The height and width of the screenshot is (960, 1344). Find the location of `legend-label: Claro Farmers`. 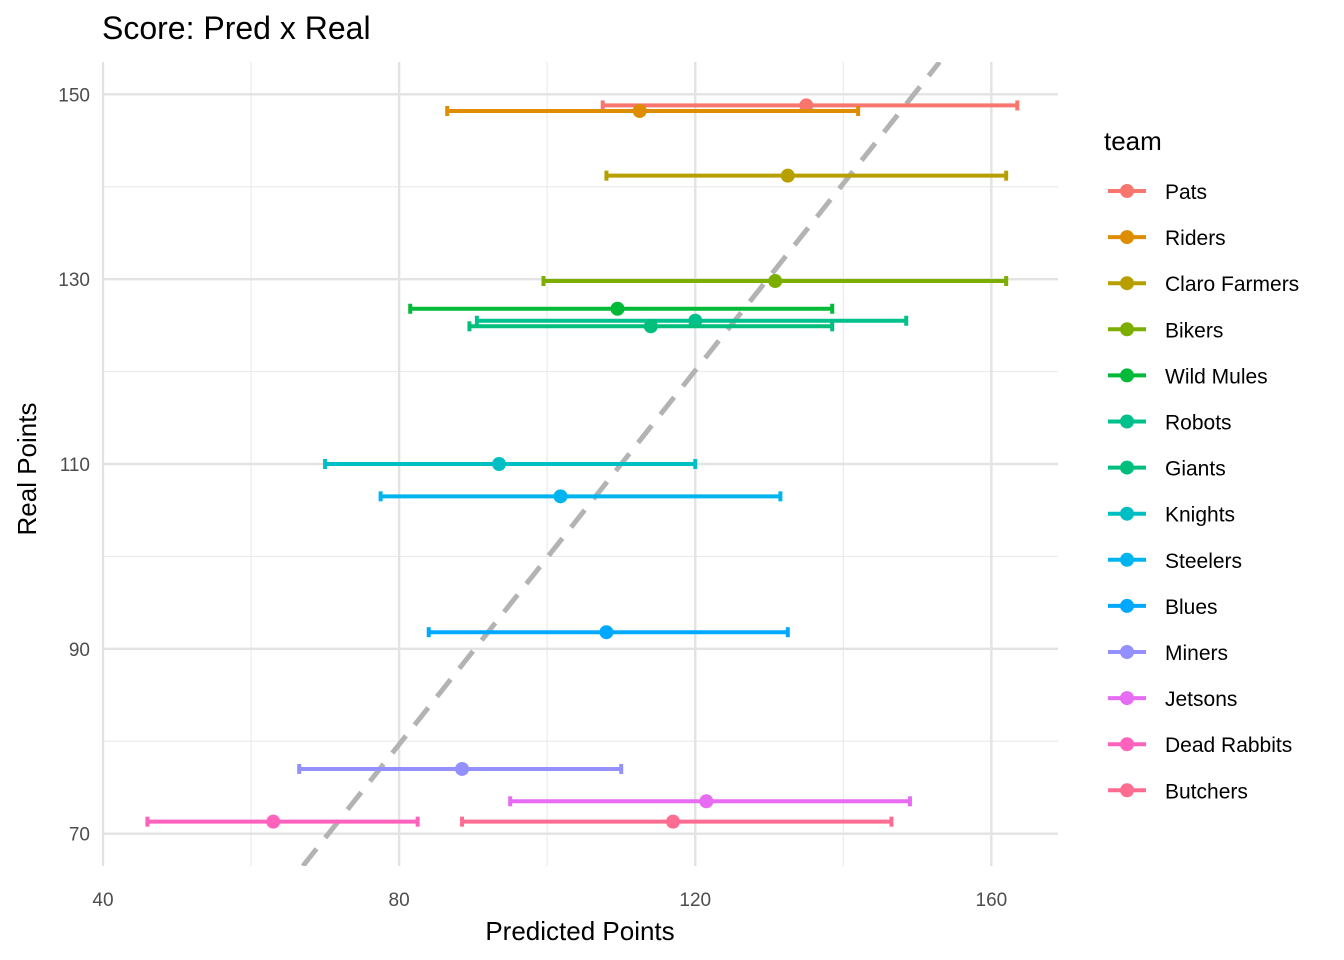

legend-label: Claro Farmers is located at coordinates (1232, 284).